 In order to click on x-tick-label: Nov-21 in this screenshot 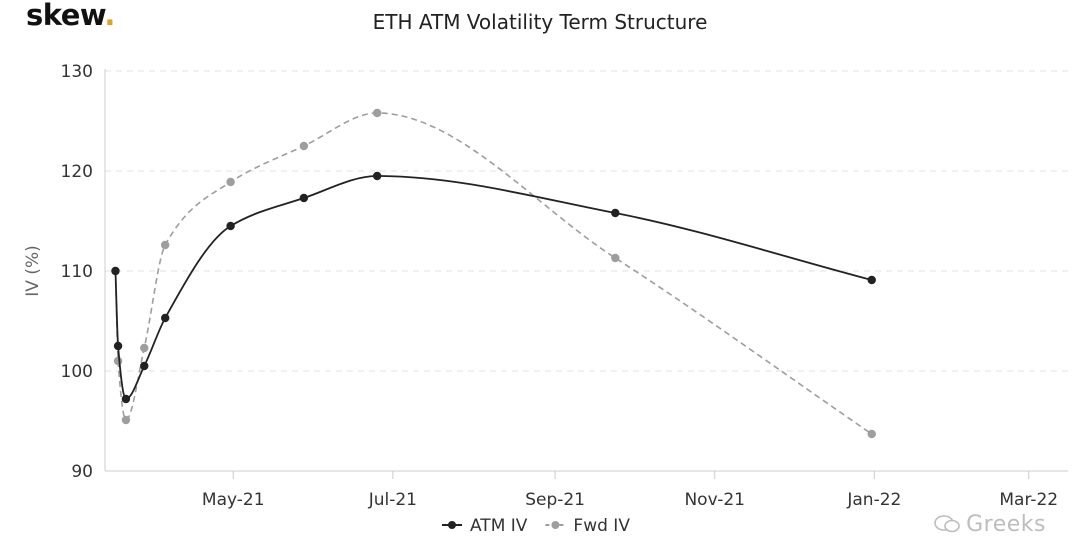, I will do `click(714, 500)`.